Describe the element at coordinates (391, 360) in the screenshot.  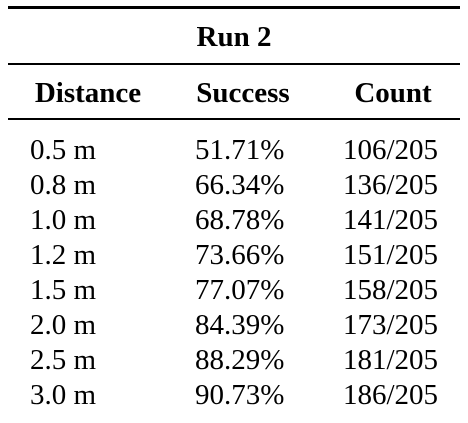
I see `table-cell: 181/205` at that location.